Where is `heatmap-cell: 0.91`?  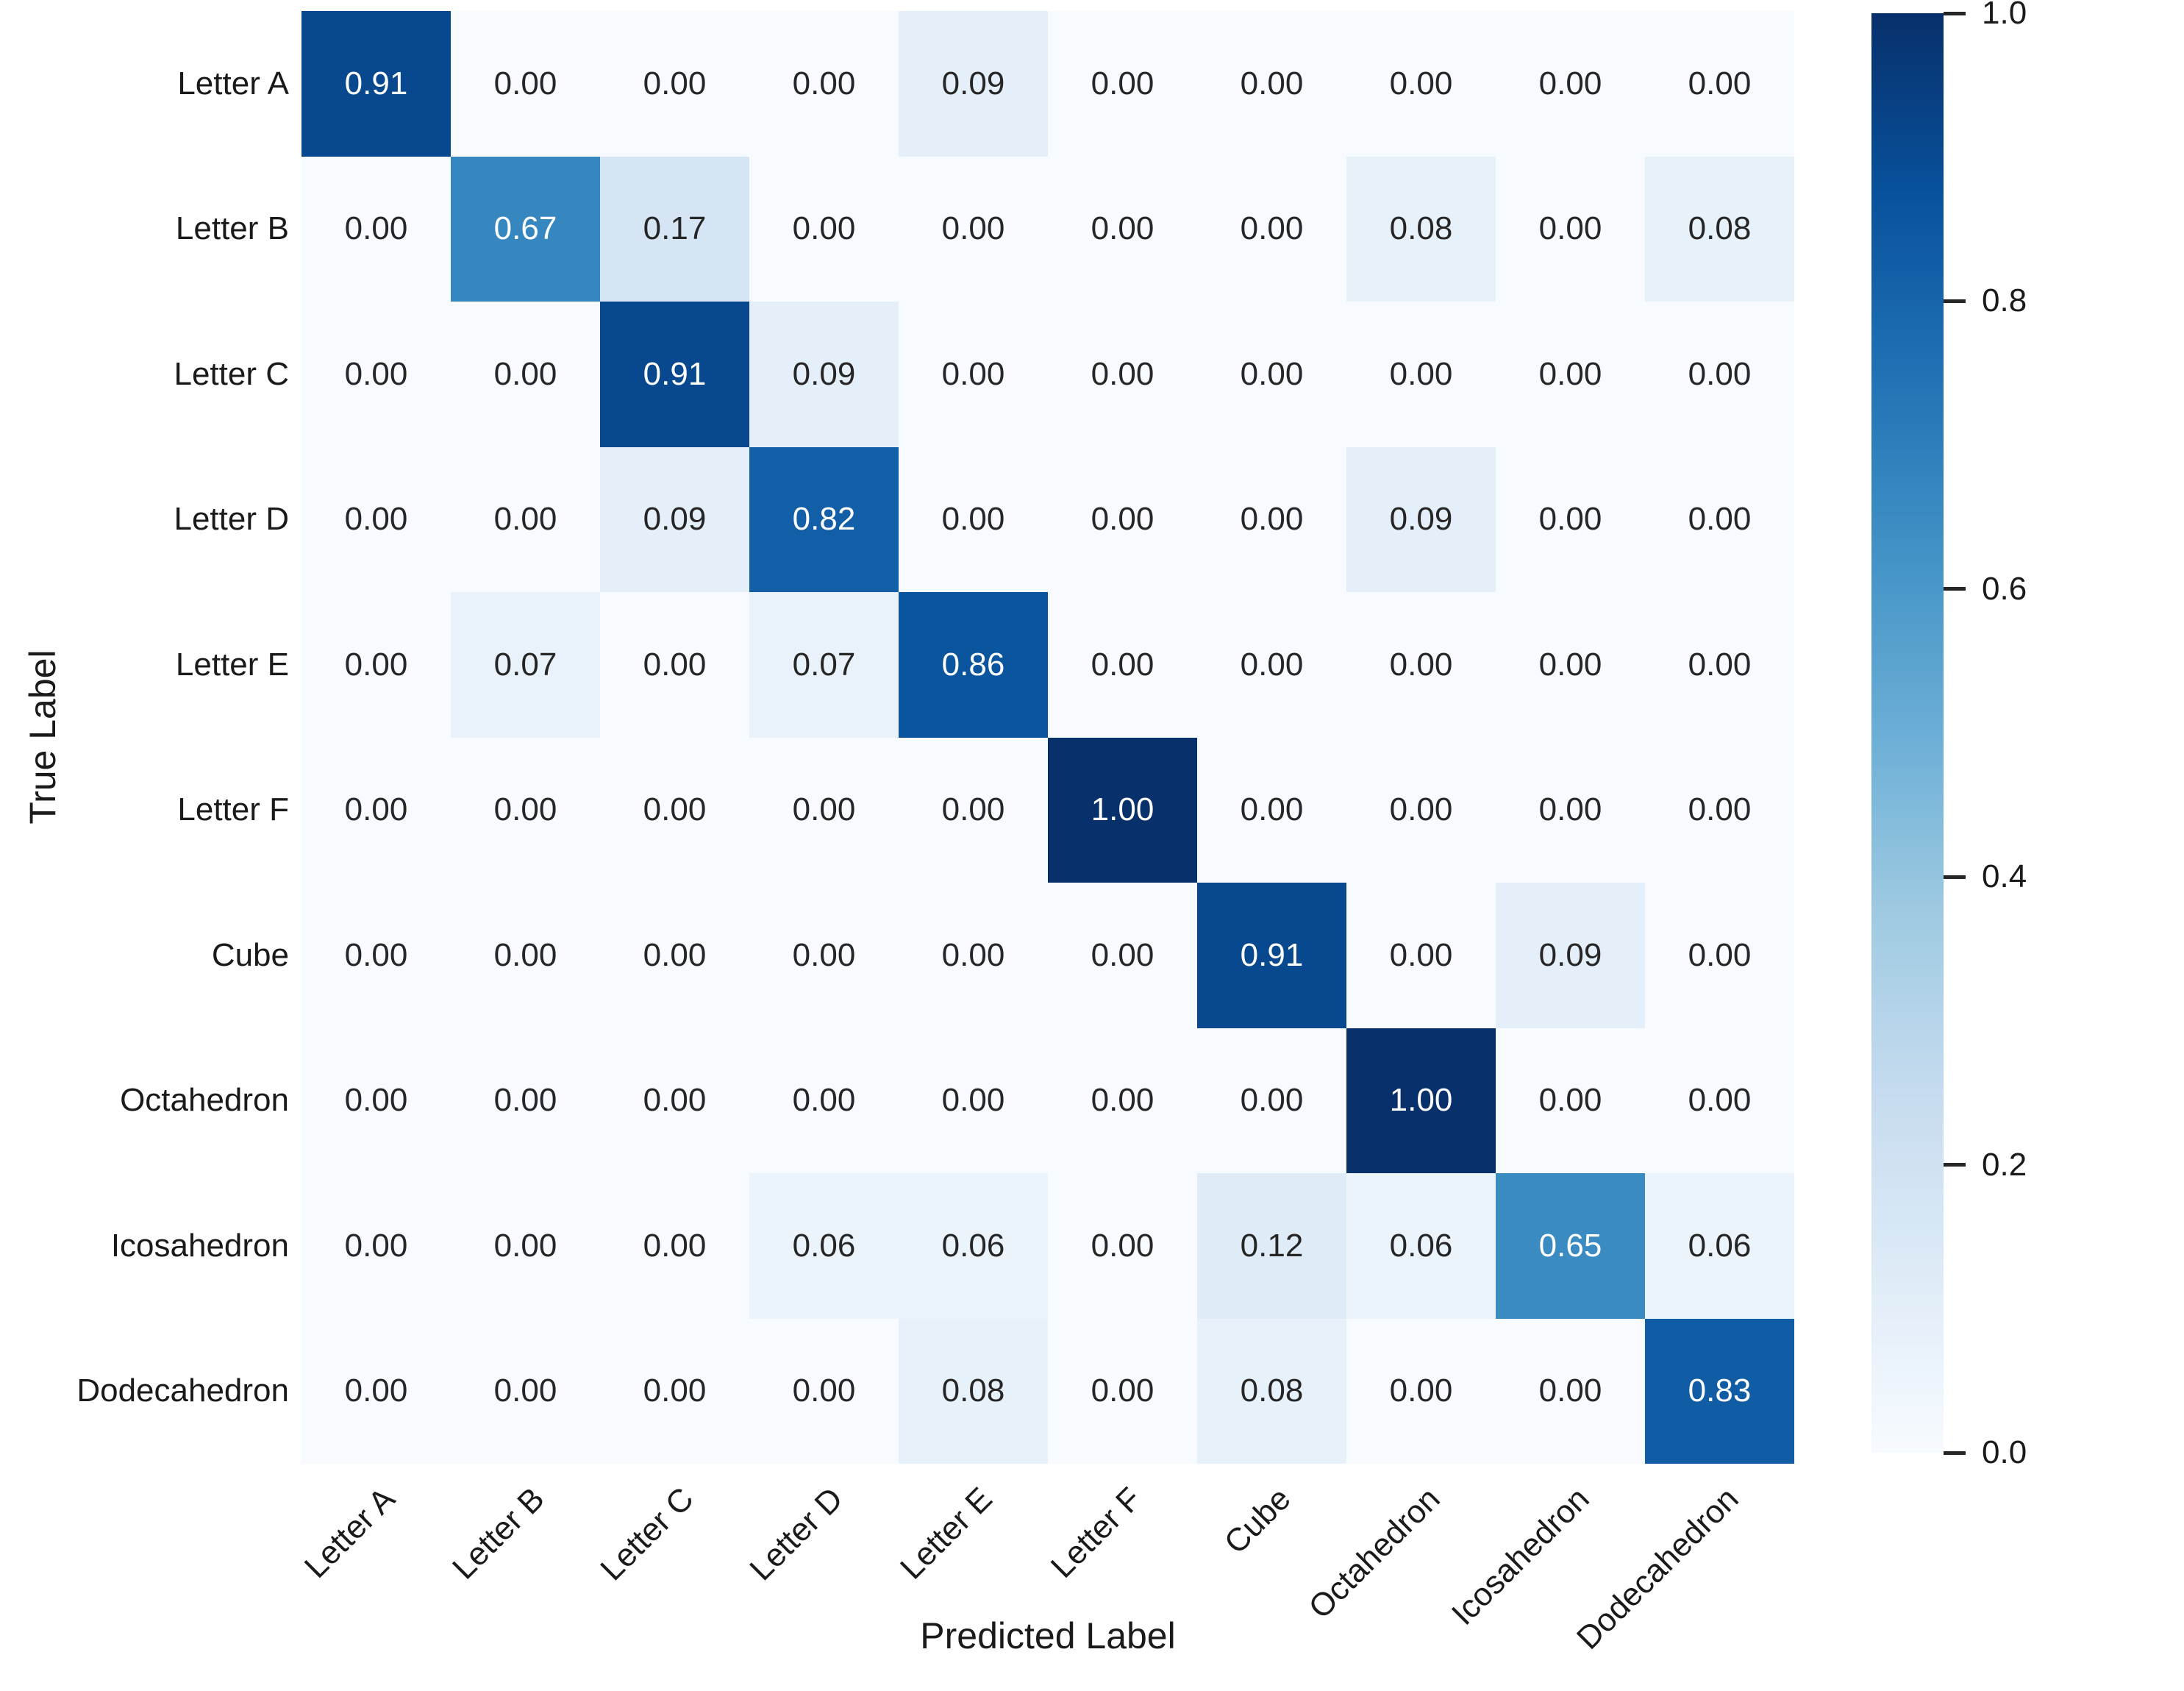 heatmap-cell: 0.91 is located at coordinates (674, 374).